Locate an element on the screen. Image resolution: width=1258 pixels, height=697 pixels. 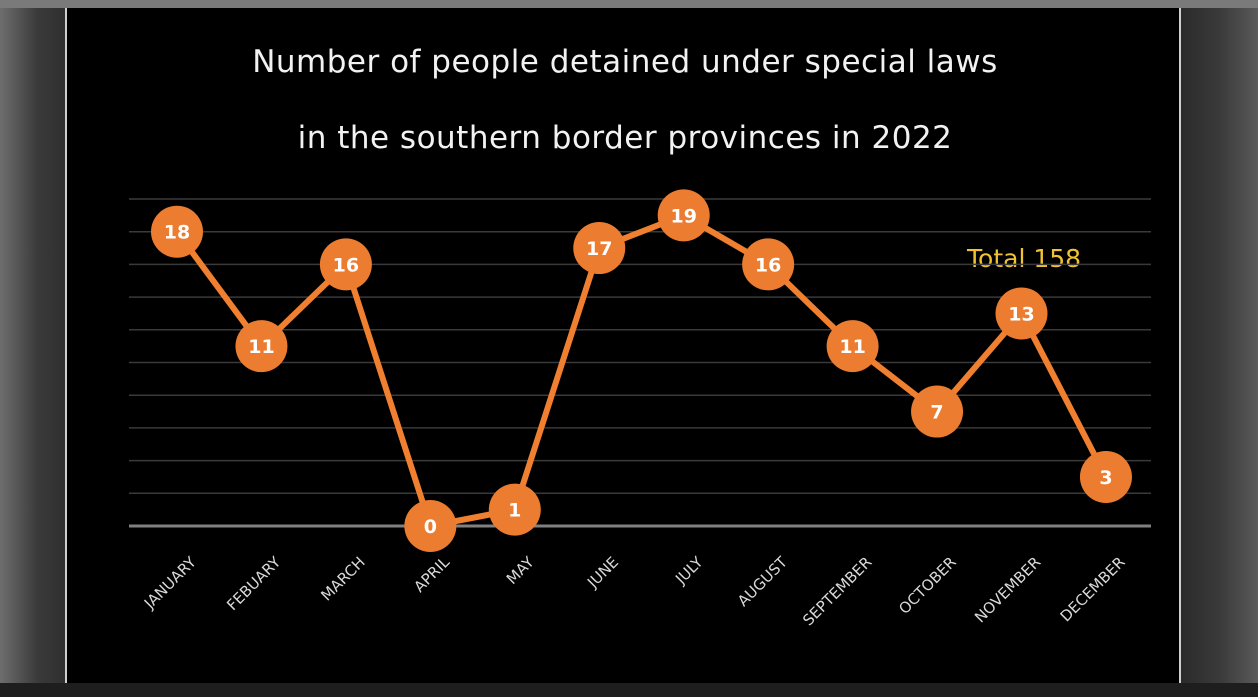
data-point-march: 16 is located at coordinates (345, 264).